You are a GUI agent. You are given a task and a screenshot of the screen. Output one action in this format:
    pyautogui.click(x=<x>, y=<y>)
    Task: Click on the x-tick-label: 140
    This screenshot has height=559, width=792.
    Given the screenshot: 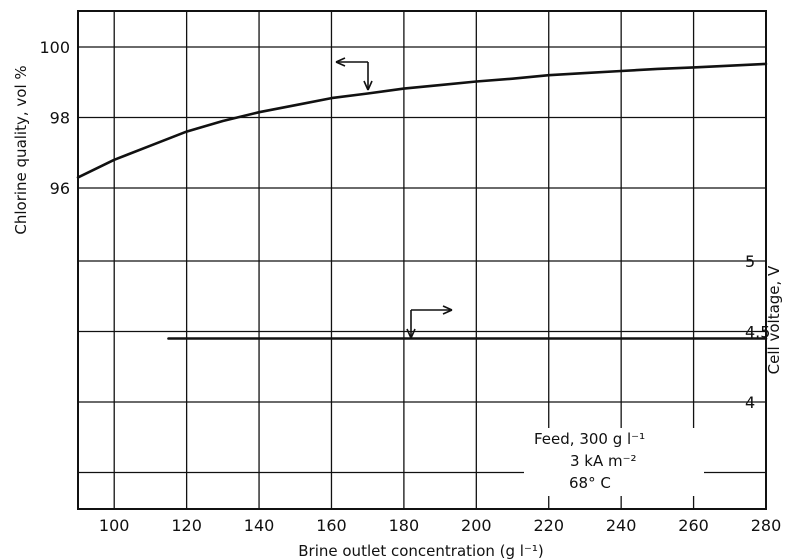 What is the action you would take?
    pyautogui.click(x=259, y=525)
    